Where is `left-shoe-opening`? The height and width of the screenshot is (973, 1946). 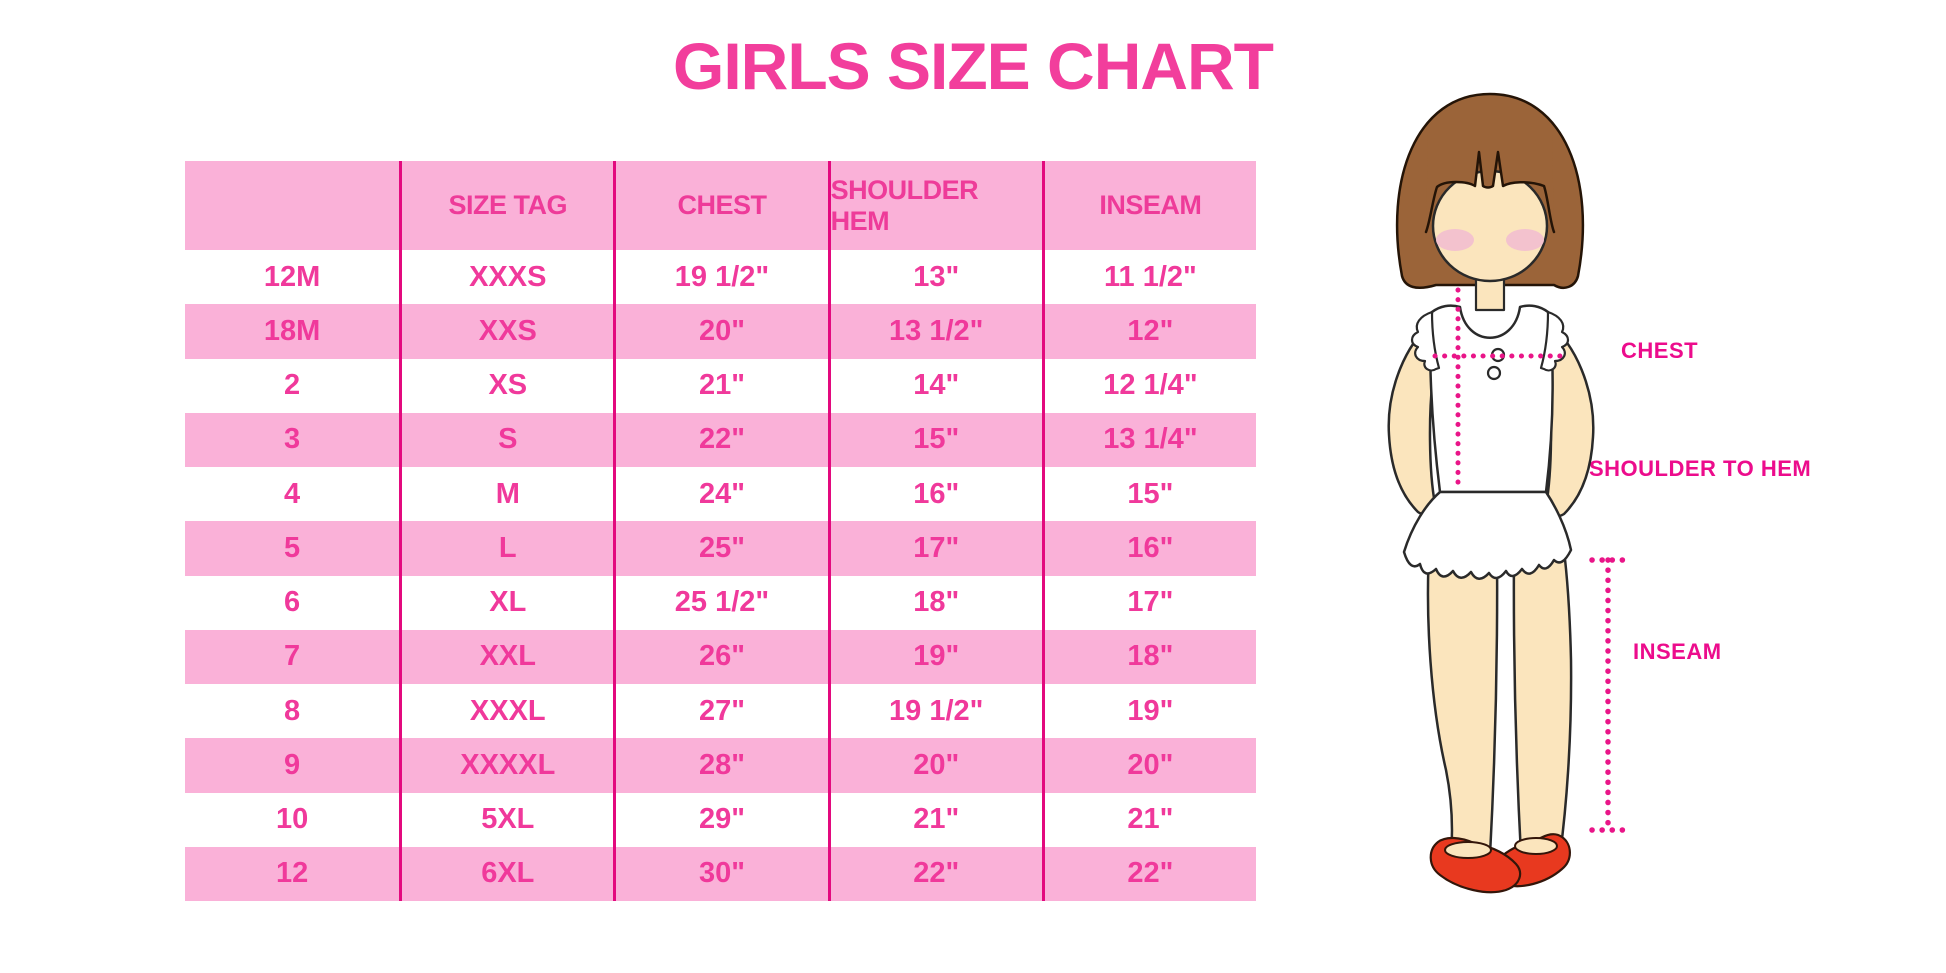
left-shoe-opening is located at coordinates (1468, 850).